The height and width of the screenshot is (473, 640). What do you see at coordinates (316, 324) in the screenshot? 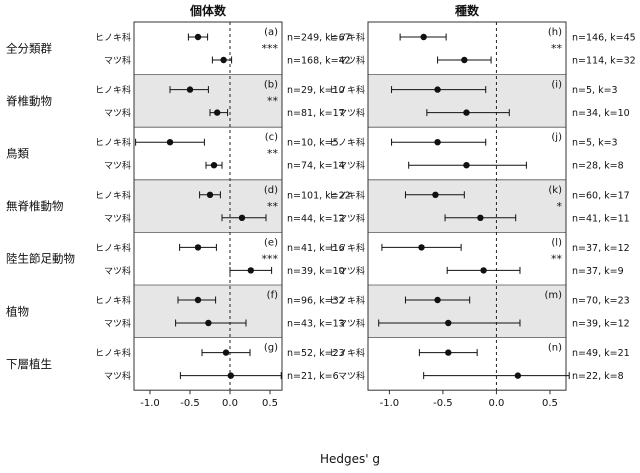
I see `sample-size-label: n=43, k=13` at bounding box center [316, 324].